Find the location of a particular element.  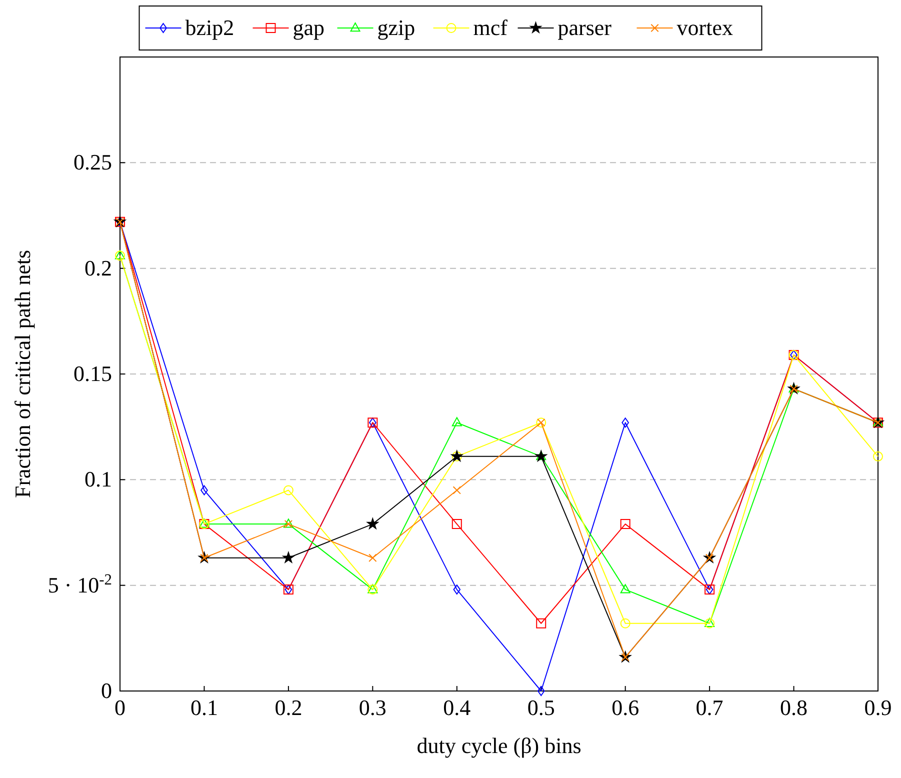

x-tick-label: 0.5 is located at coordinates (541, 707).